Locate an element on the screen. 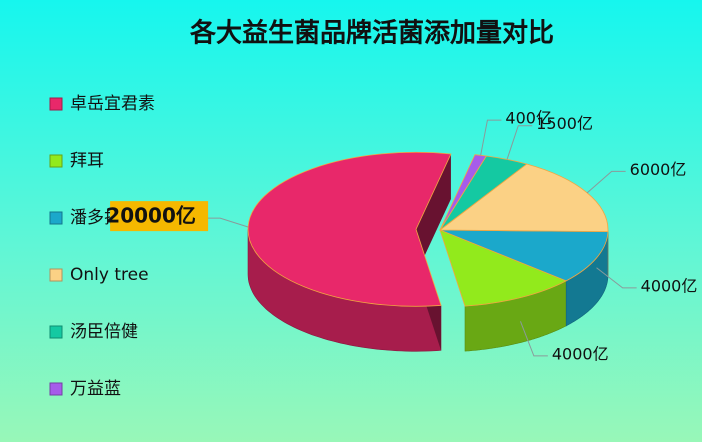  legend-label: 万益蓝 is located at coordinates (95, 389).